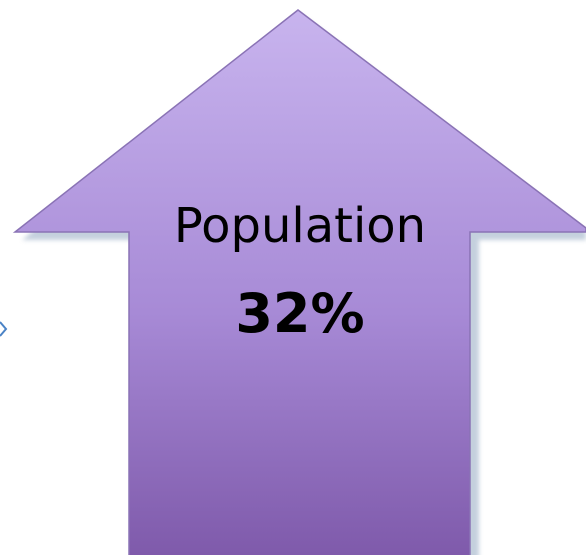  What do you see at coordinates (300, 226) in the screenshot?
I see `arrow-title: Population` at bounding box center [300, 226].